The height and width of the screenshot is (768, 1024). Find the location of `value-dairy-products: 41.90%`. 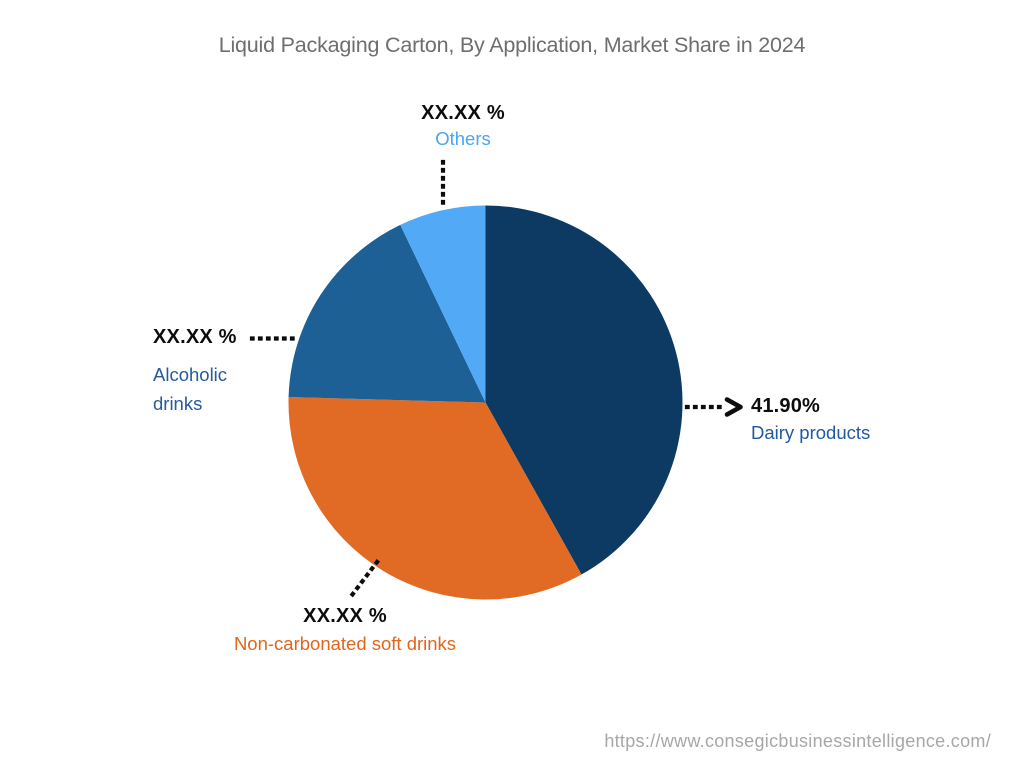

value-dairy-products: 41.90% is located at coordinates (786, 406).